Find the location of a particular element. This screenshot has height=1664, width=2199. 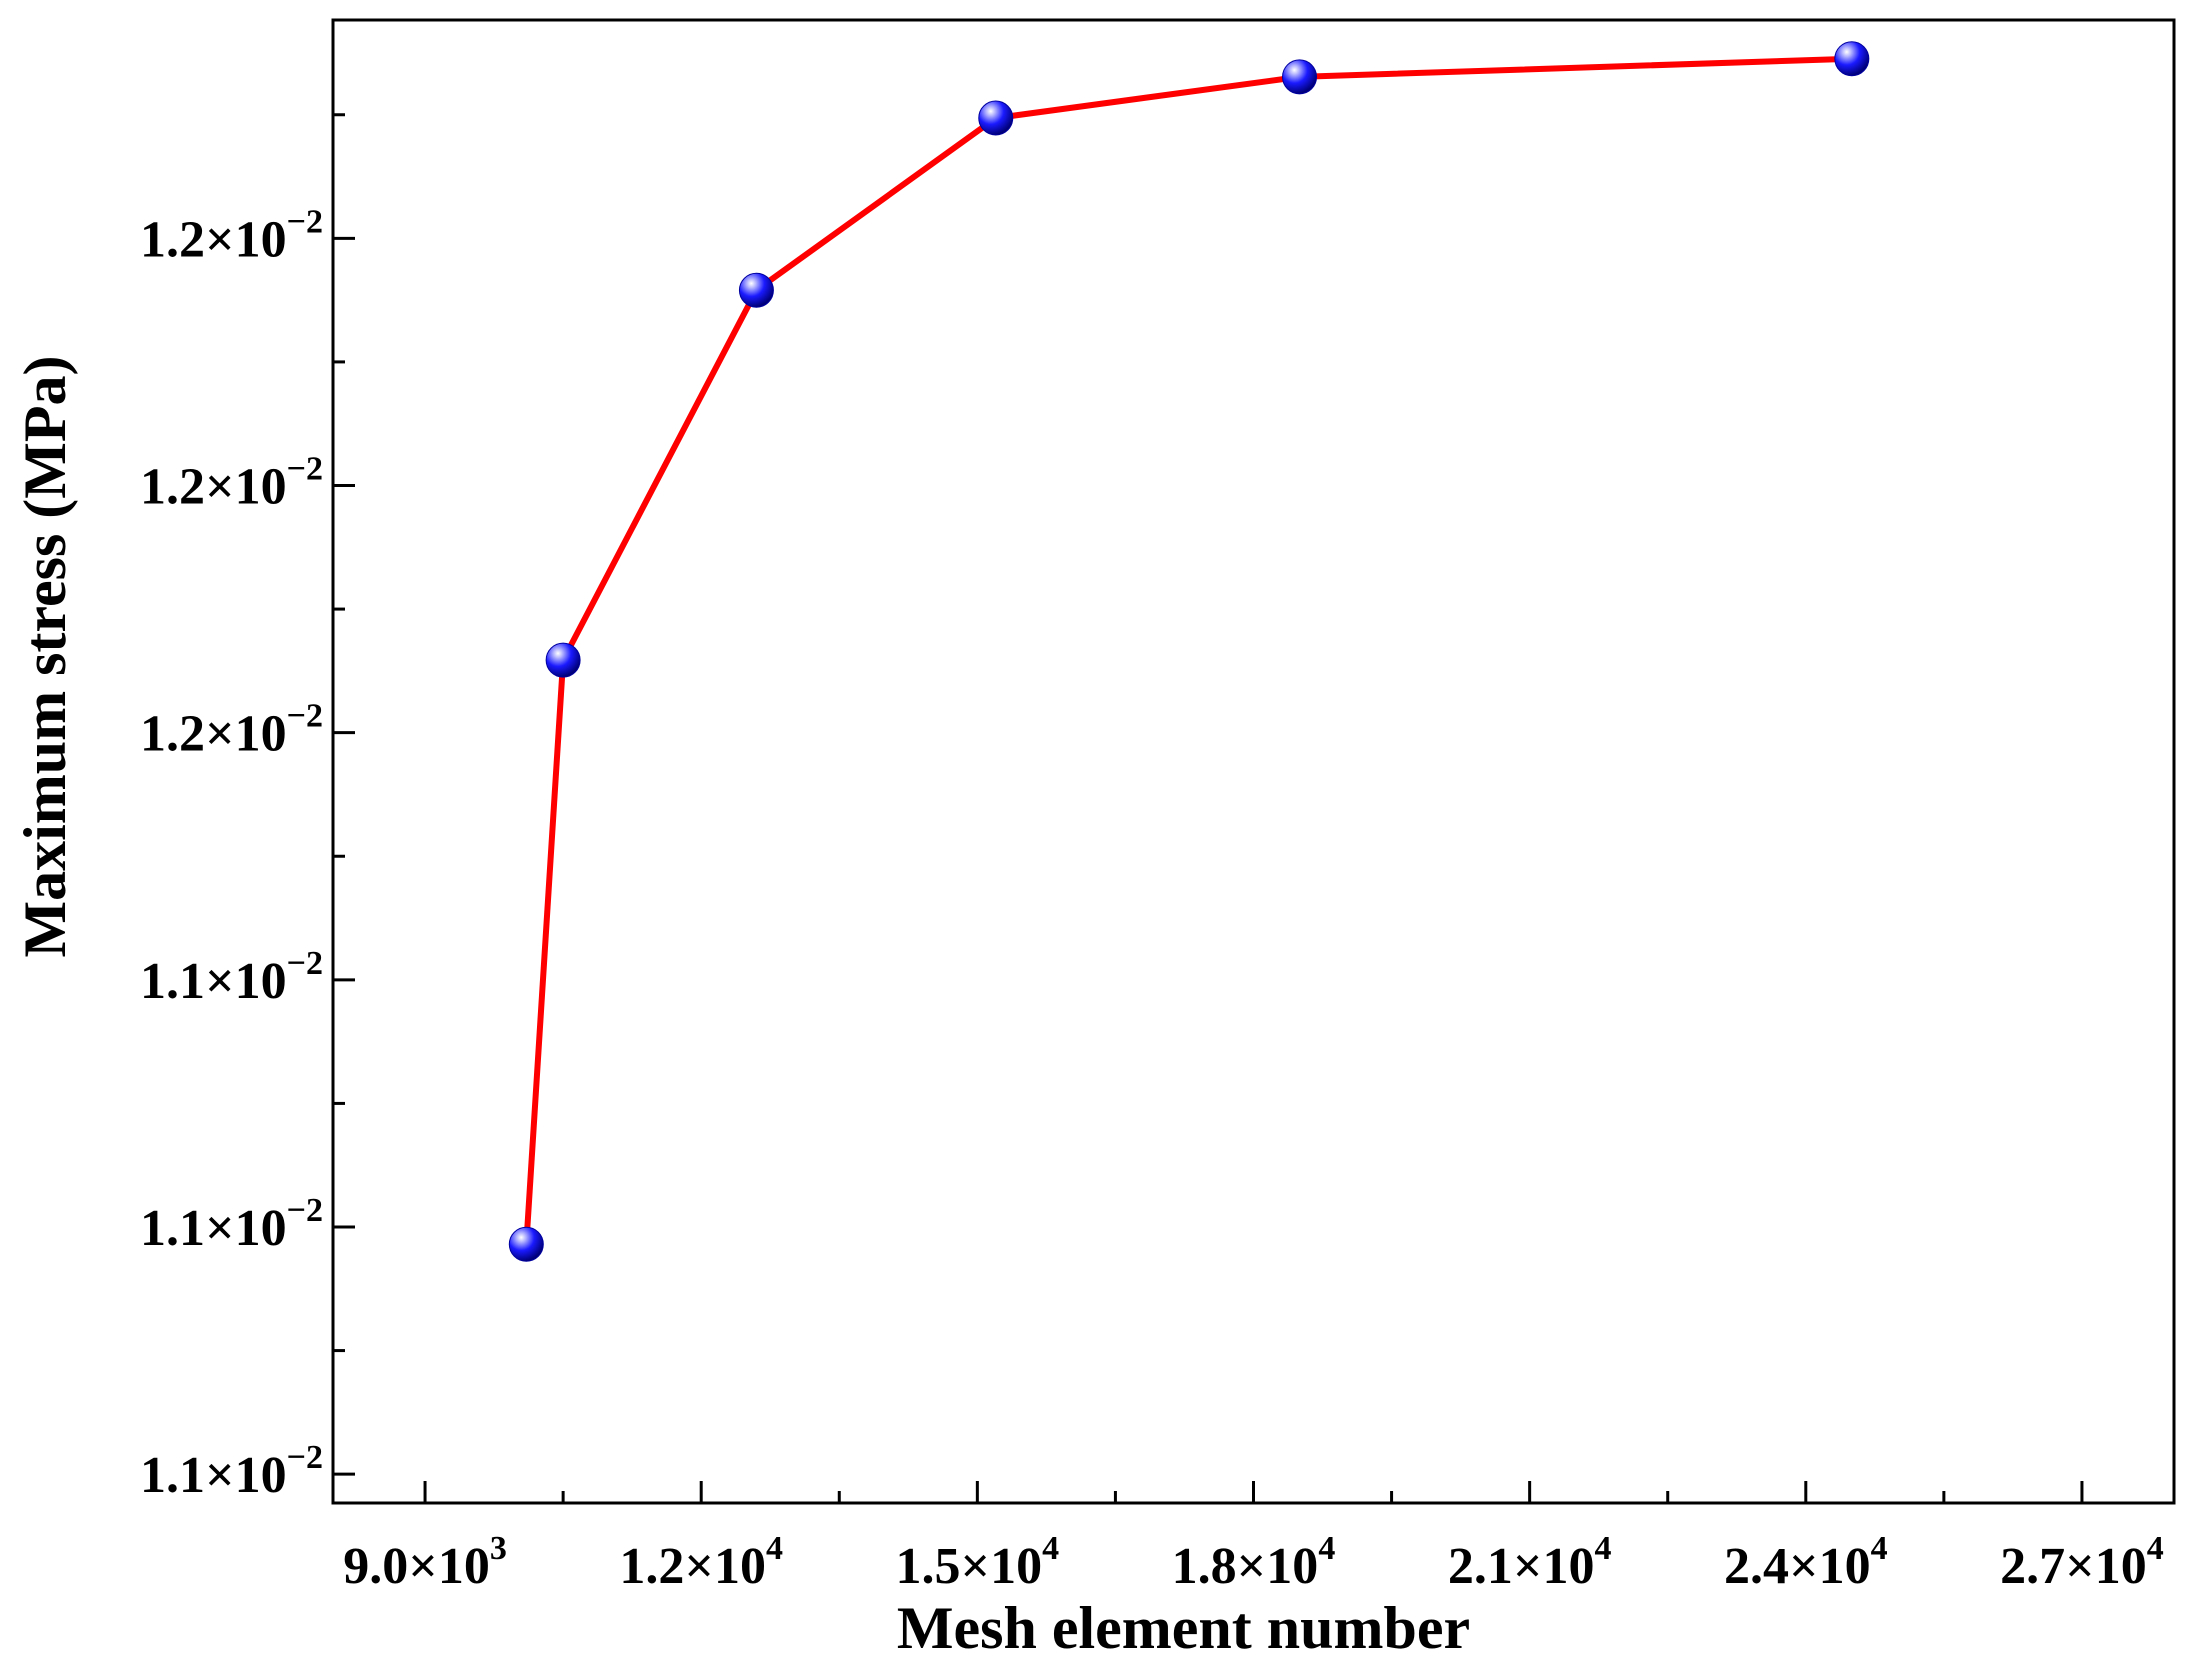

x-tick-label: 1.2×10⁴ is located at coordinates (701, 1562).